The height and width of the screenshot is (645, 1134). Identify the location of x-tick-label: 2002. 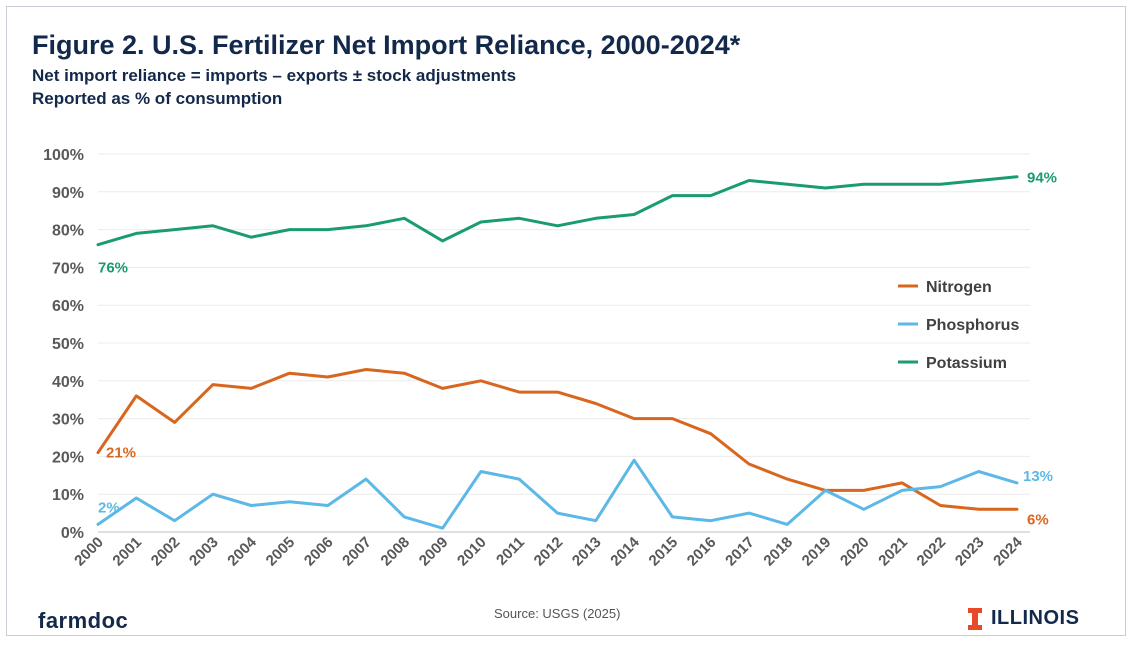
(166, 552).